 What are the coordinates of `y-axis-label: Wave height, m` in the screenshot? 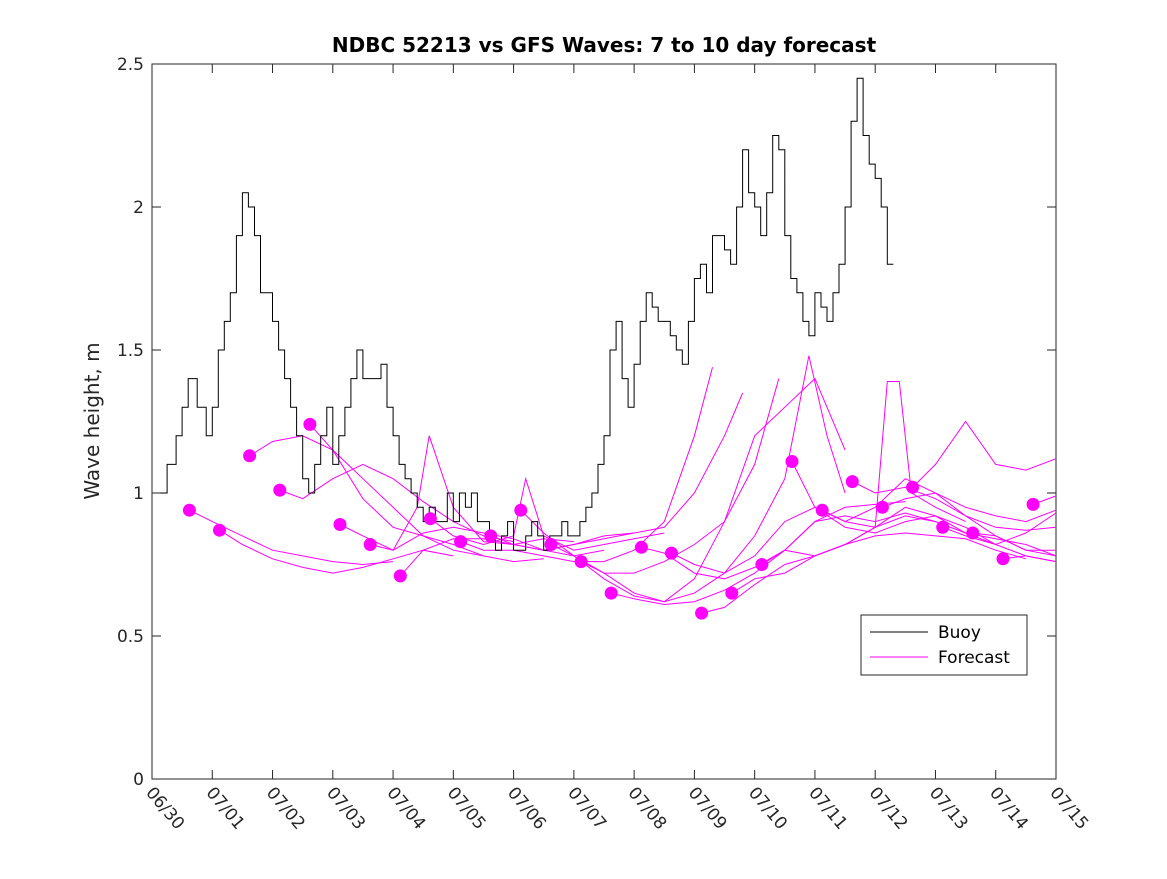 It's located at (92, 420).